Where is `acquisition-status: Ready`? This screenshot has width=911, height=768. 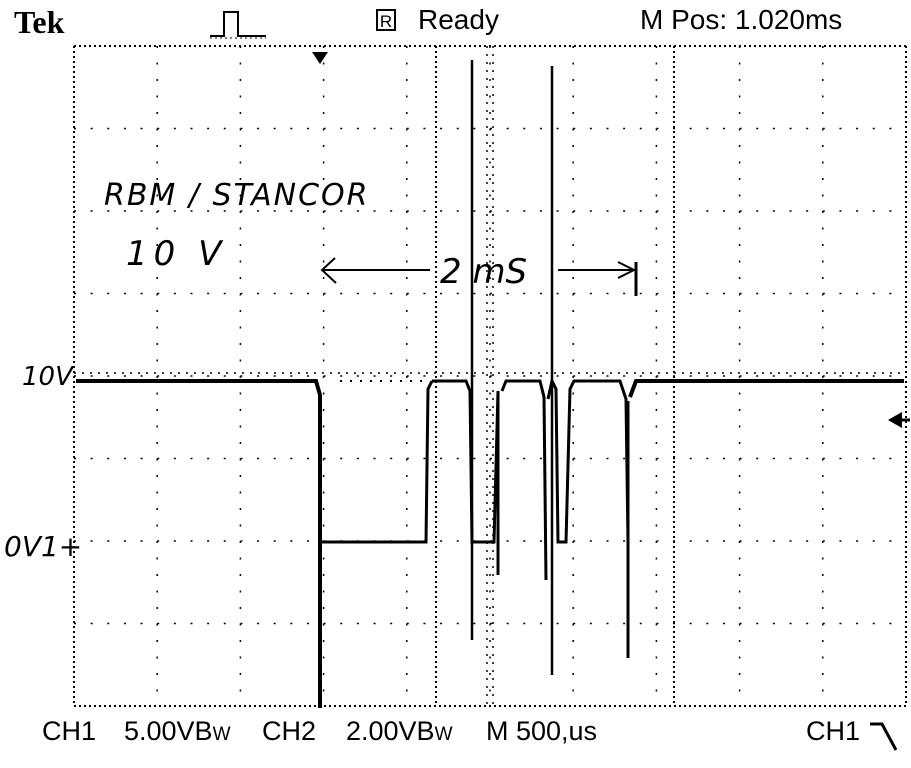 acquisition-status: Ready is located at coordinates (458, 19).